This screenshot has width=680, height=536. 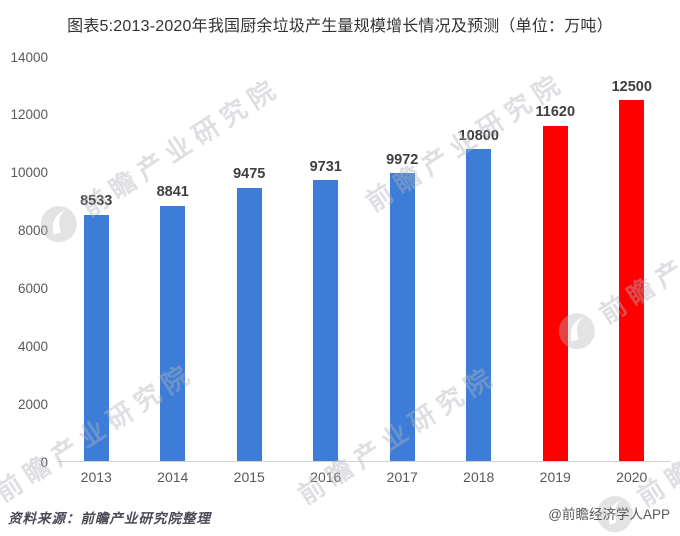 What do you see at coordinates (32, 230) in the screenshot?
I see `y-tick-label: 8000` at bounding box center [32, 230].